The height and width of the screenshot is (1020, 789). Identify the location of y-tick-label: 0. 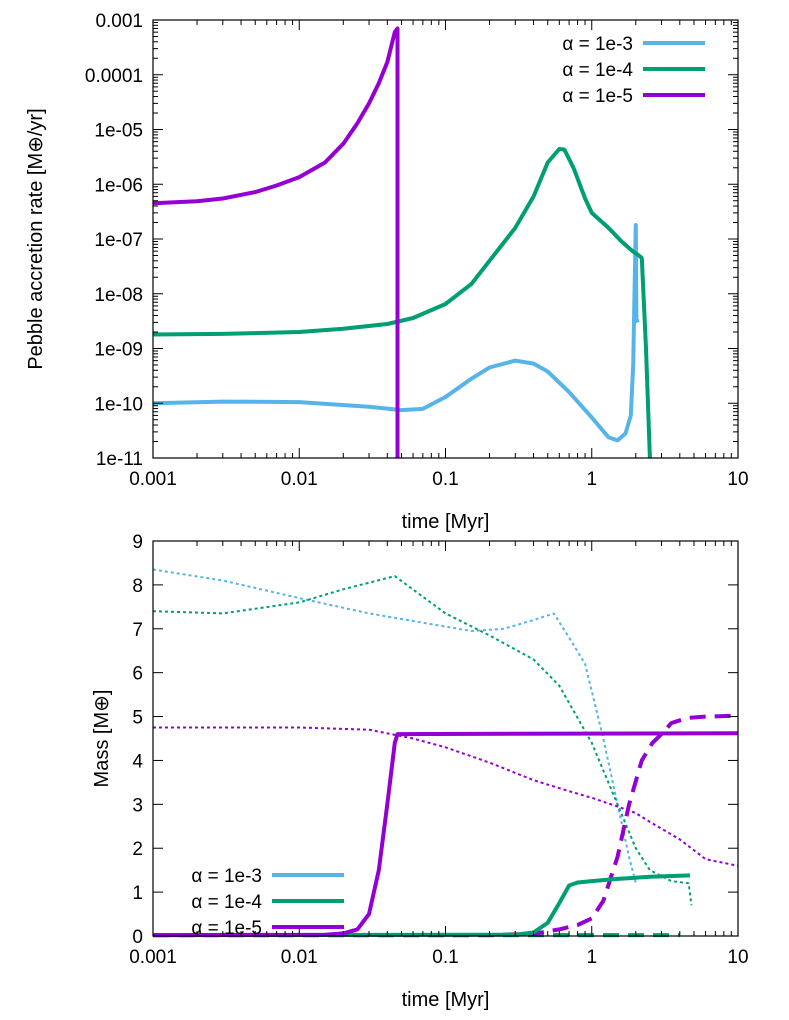
(137, 937).